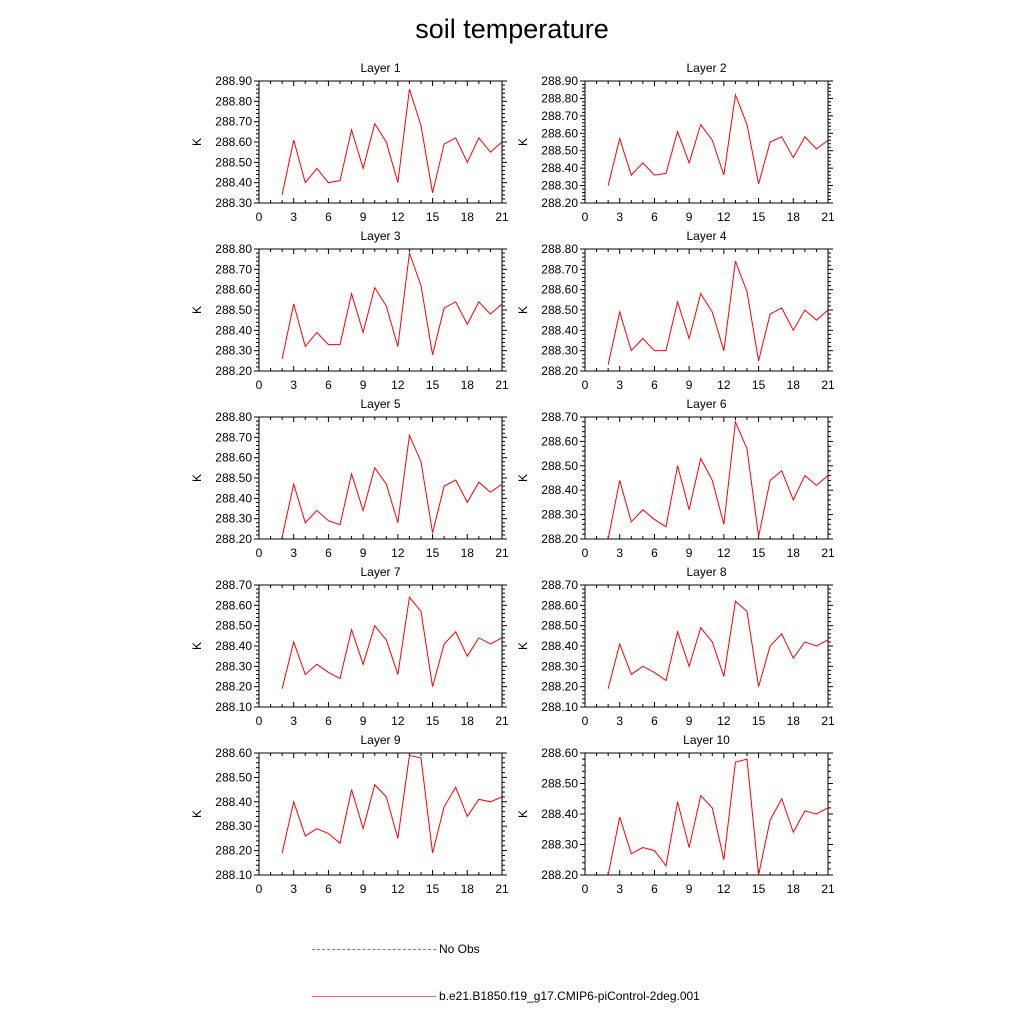 This screenshot has width=1024, height=1024. Describe the element at coordinates (374, 949) in the screenshot. I see `legend-swatch-dashed` at that location.